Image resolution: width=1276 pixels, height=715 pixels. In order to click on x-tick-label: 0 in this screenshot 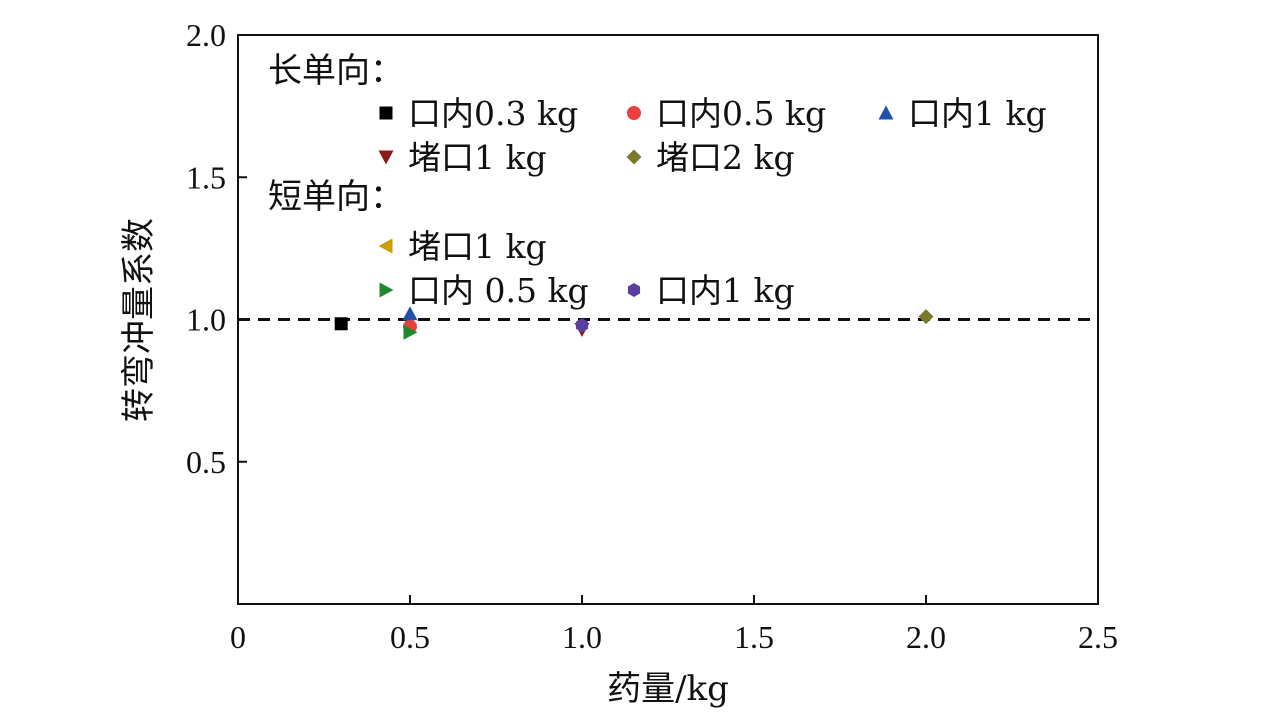, I will do `click(238, 637)`.